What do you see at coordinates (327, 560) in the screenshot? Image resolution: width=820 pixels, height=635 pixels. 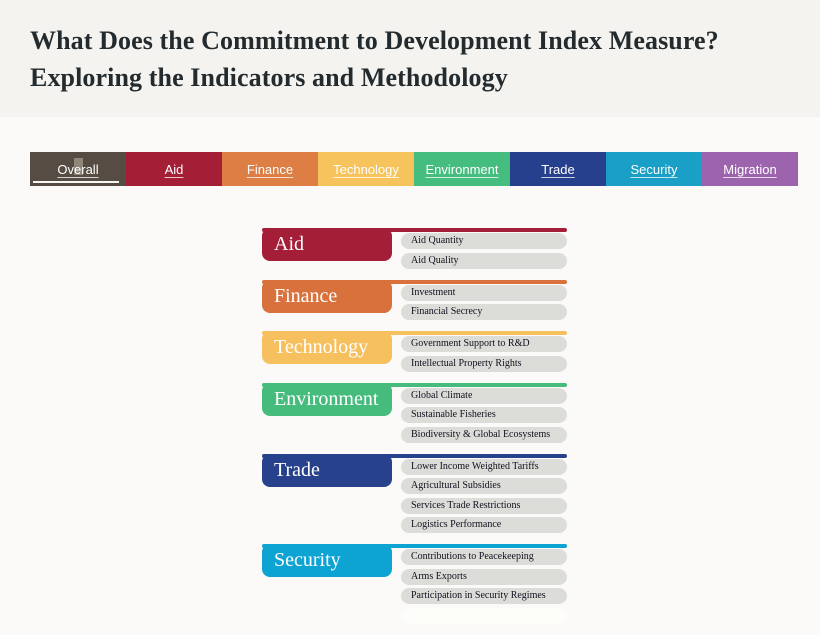 I see `category-label: Security` at bounding box center [327, 560].